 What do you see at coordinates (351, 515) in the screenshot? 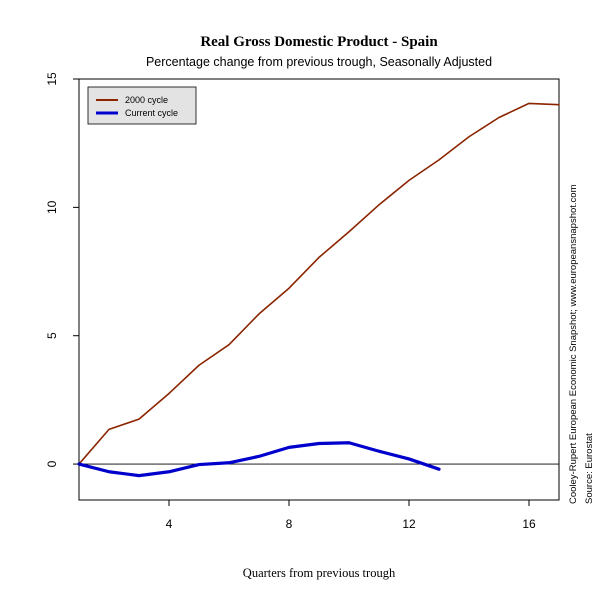
I see `x-axis: 4 8 12 16` at bounding box center [351, 515].